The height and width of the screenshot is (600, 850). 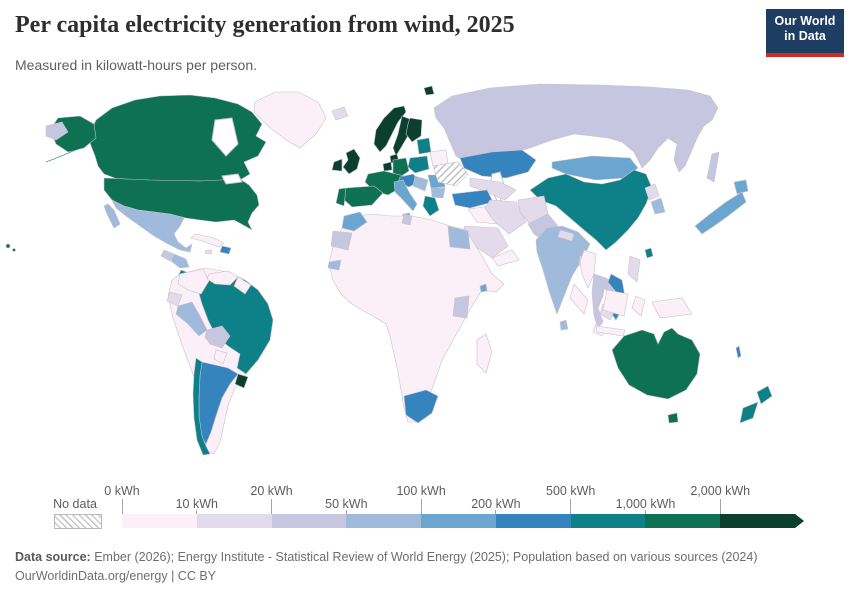 I want to click on country-mauritania, so click(x=341, y=240).